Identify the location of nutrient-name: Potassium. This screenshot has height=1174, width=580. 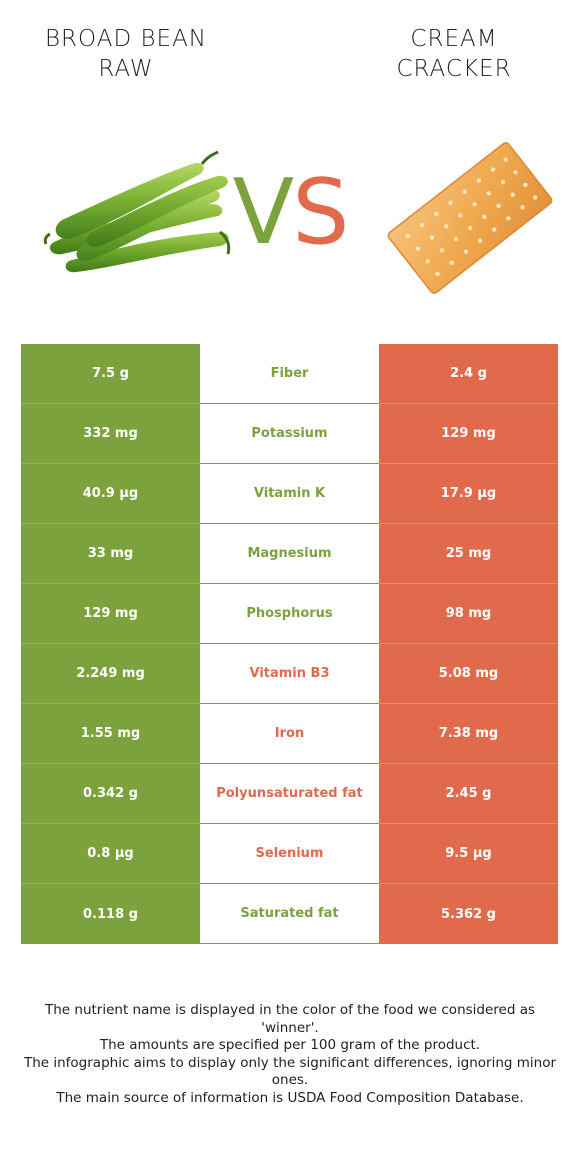
(289, 434).